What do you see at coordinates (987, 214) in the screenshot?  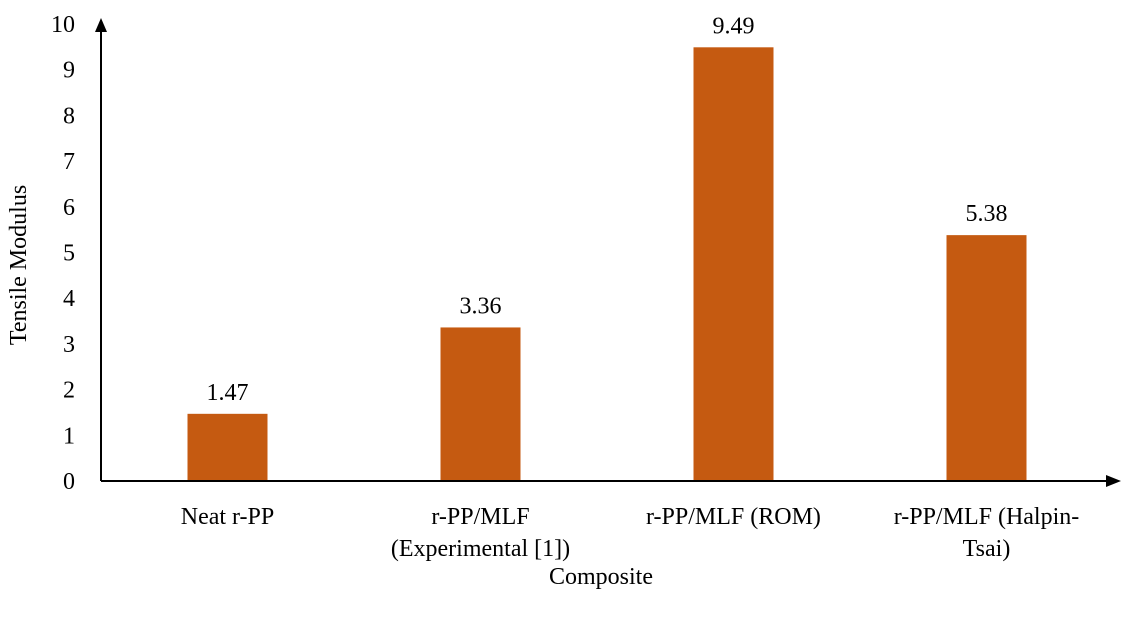 I see `bar-value-label: 5.38` at bounding box center [987, 214].